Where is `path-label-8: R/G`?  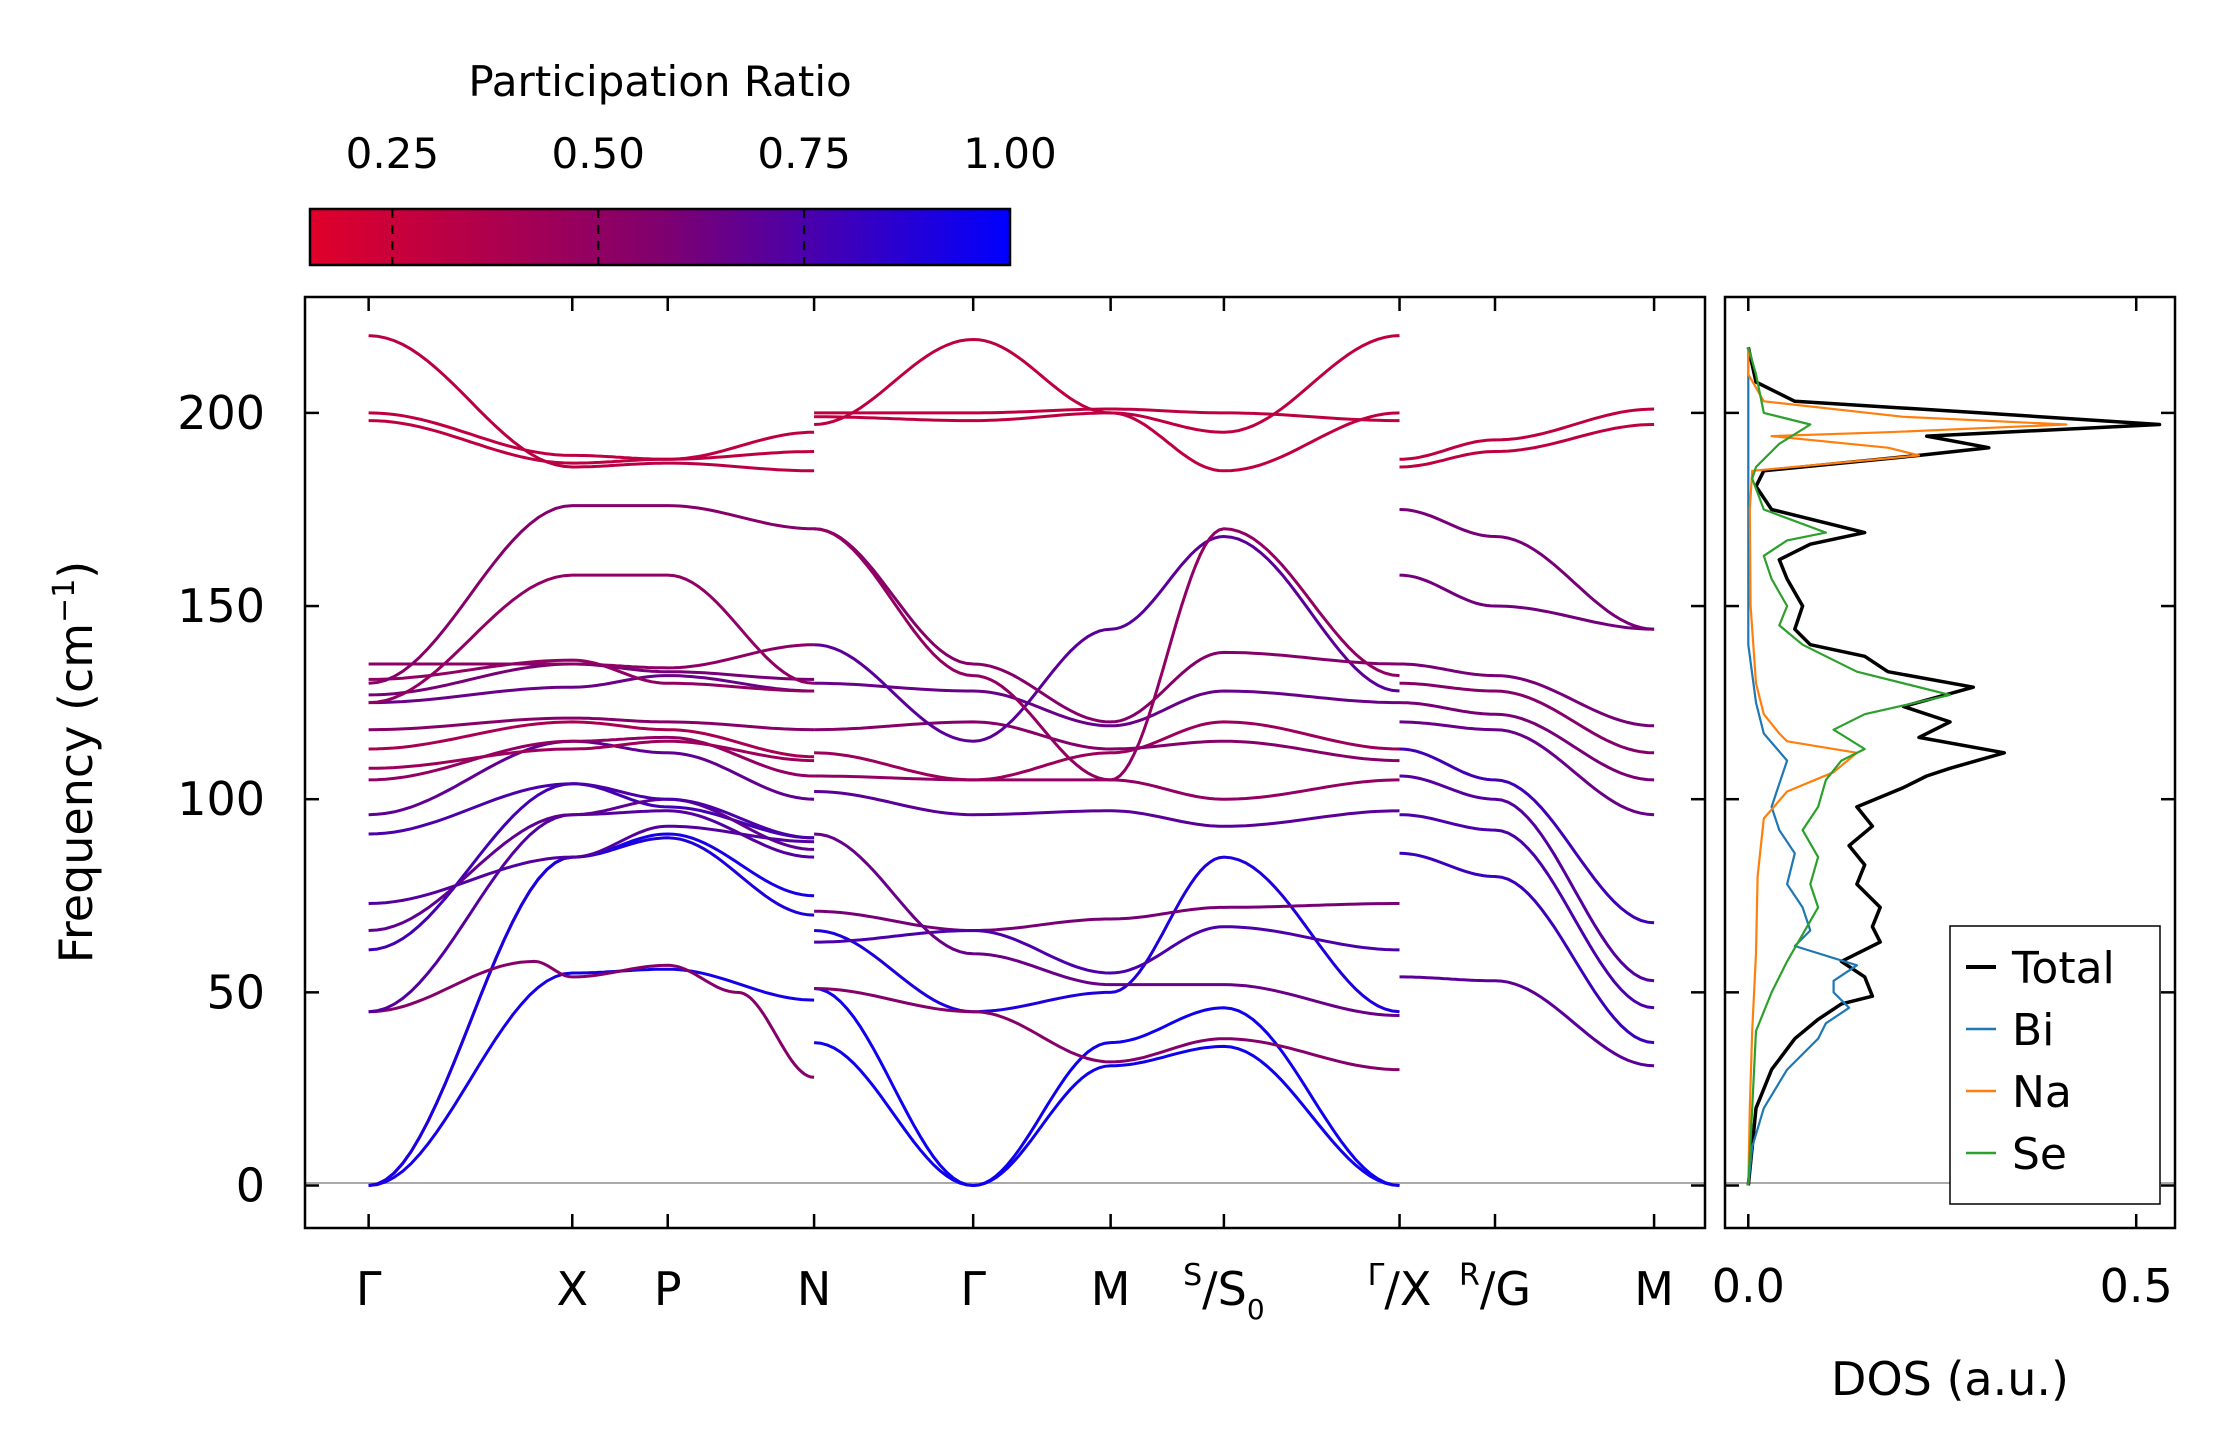
path-label-8: R/G is located at coordinates (1495, 1287).